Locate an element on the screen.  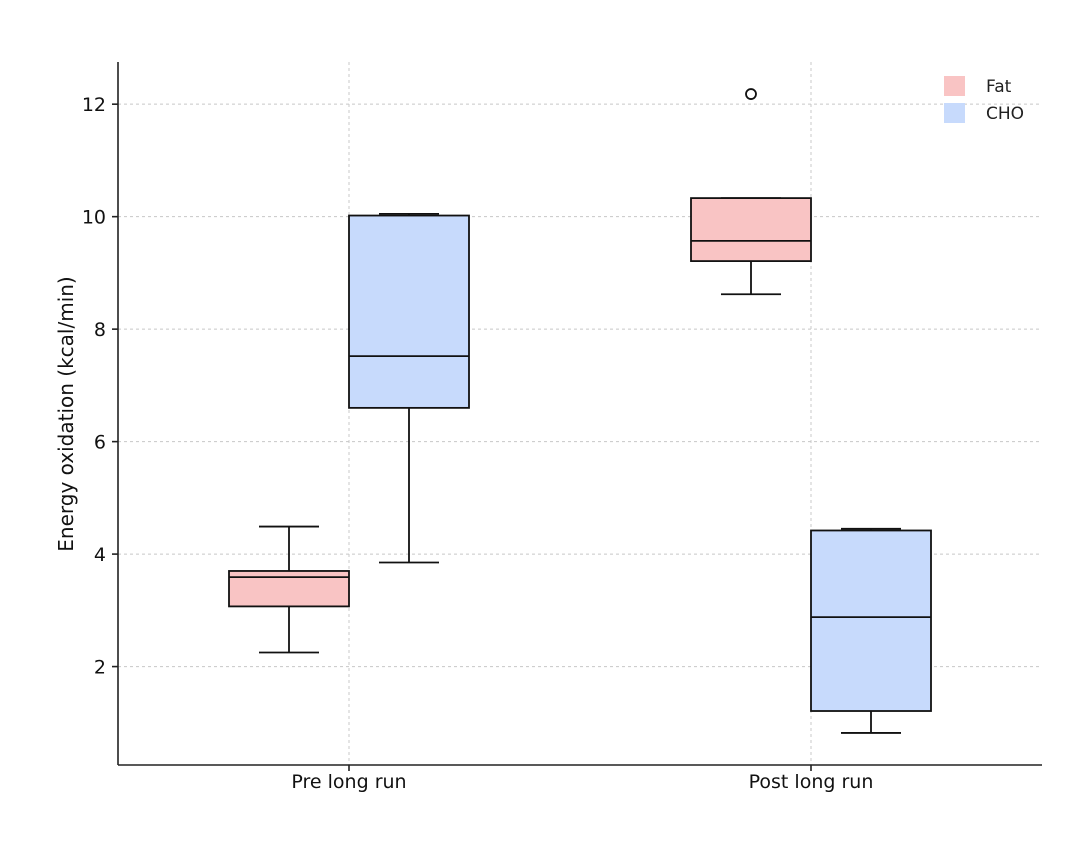
y-tick-labels: 2 4 6 8 10 12 is located at coordinates (100, 386).